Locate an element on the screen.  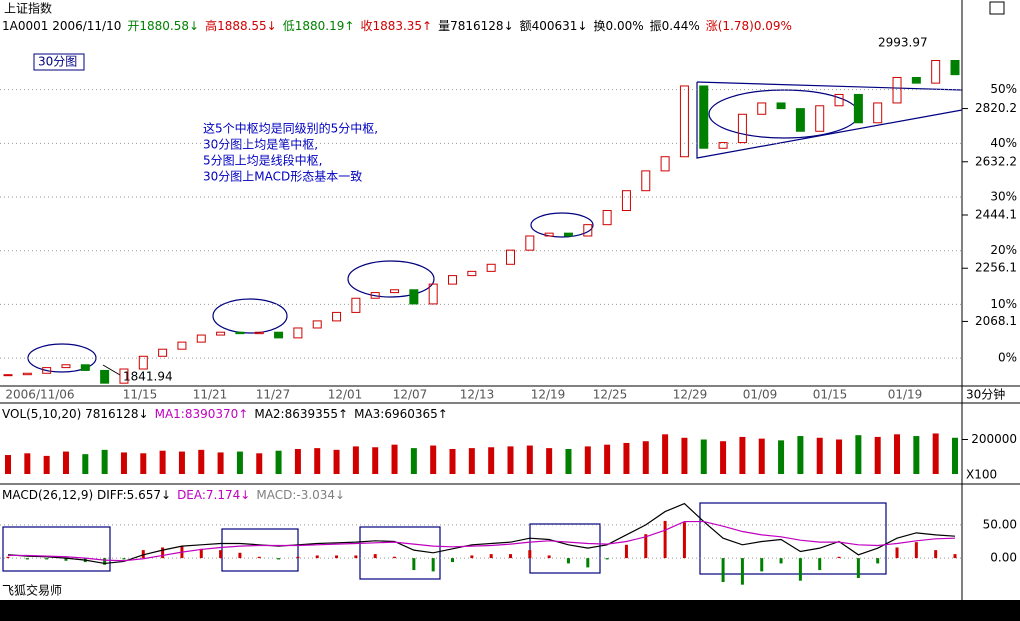
trend-line is located at coordinates (829, 86).